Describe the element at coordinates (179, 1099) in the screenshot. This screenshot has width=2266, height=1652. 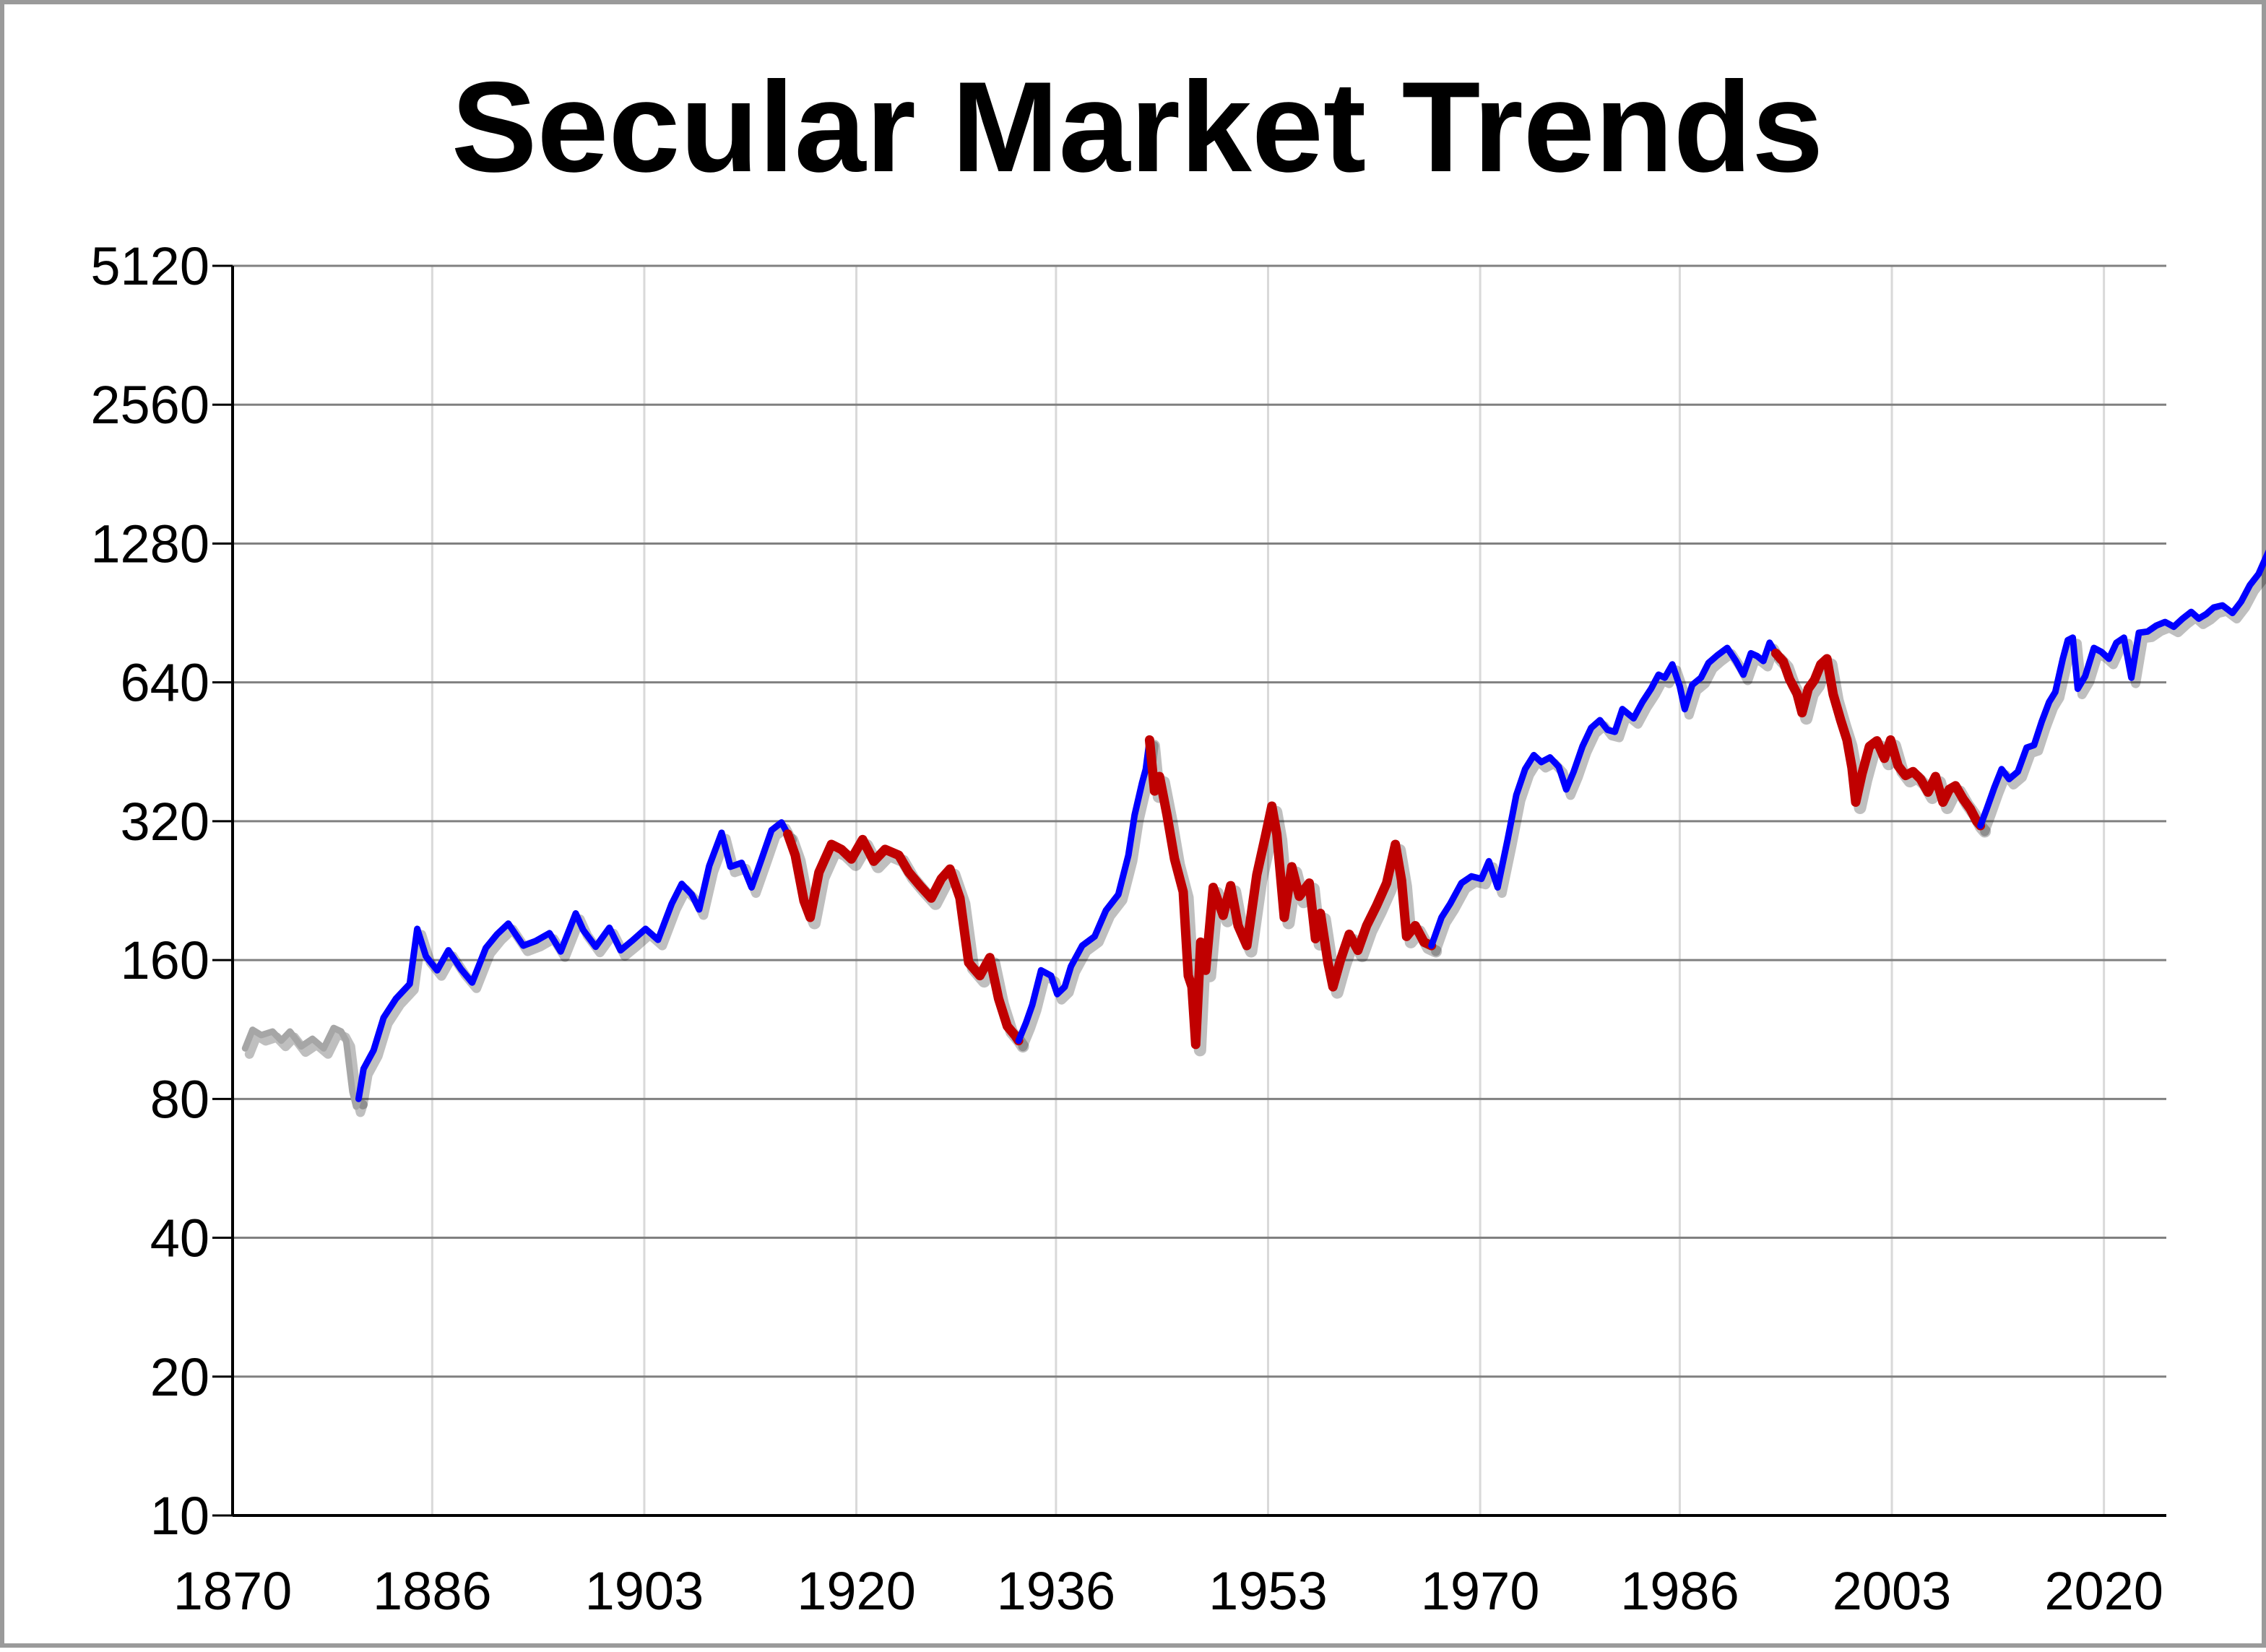
I see `y-tick-label: 80` at that location.